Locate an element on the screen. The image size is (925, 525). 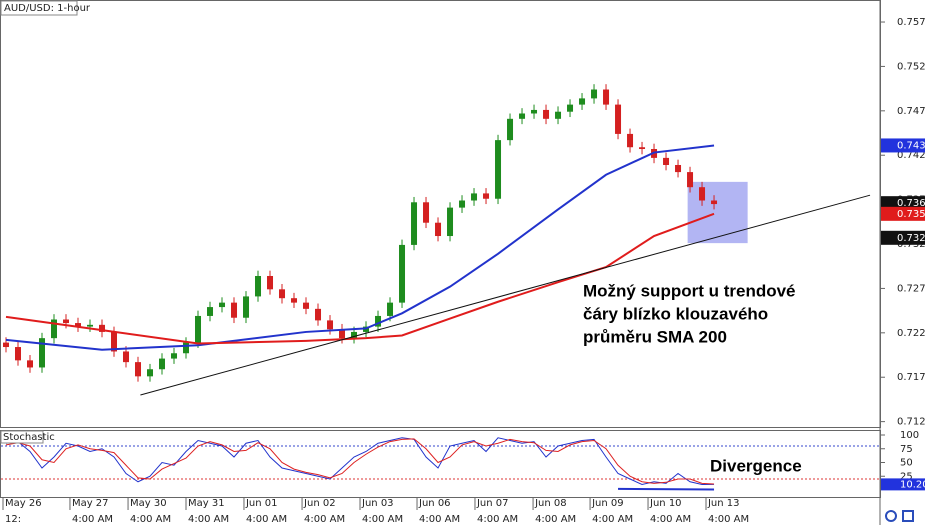
price-label: 0.7328 is located at coordinates (911, 238).